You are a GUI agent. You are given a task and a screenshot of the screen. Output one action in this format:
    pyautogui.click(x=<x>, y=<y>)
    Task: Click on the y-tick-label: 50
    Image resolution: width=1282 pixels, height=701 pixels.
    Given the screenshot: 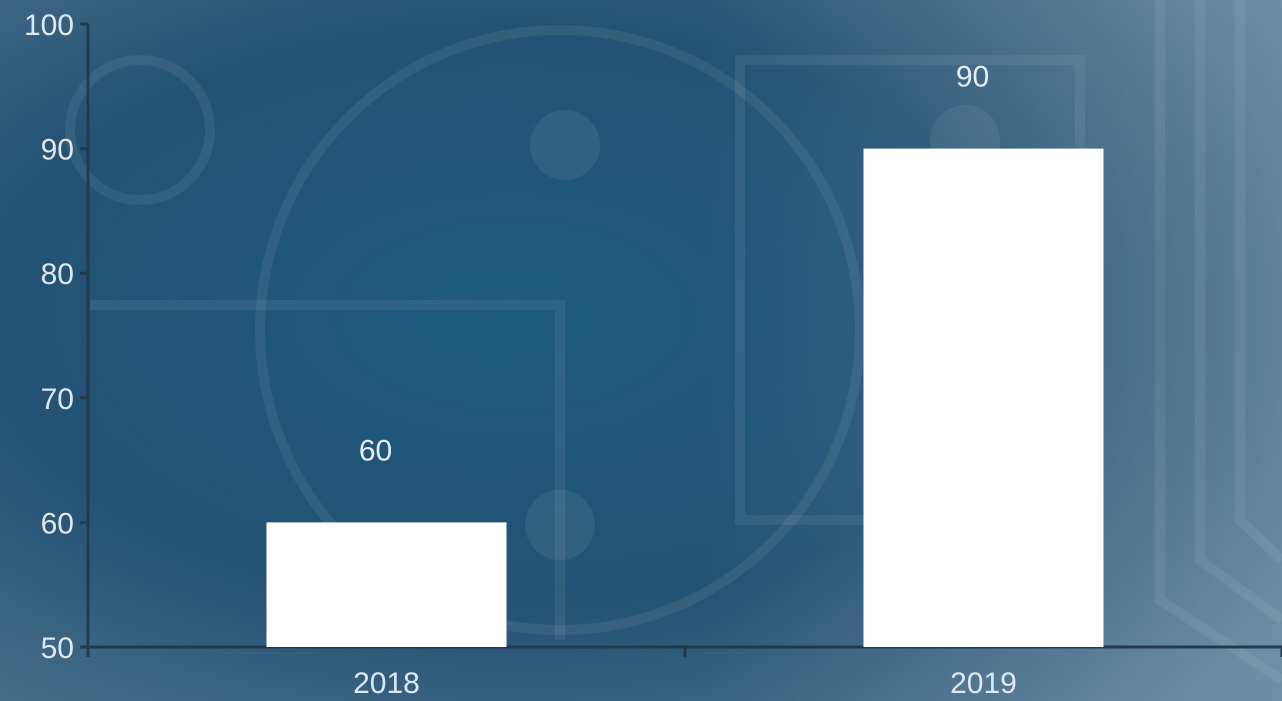 What is the action you would take?
    pyautogui.click(x=57, y=648)
    